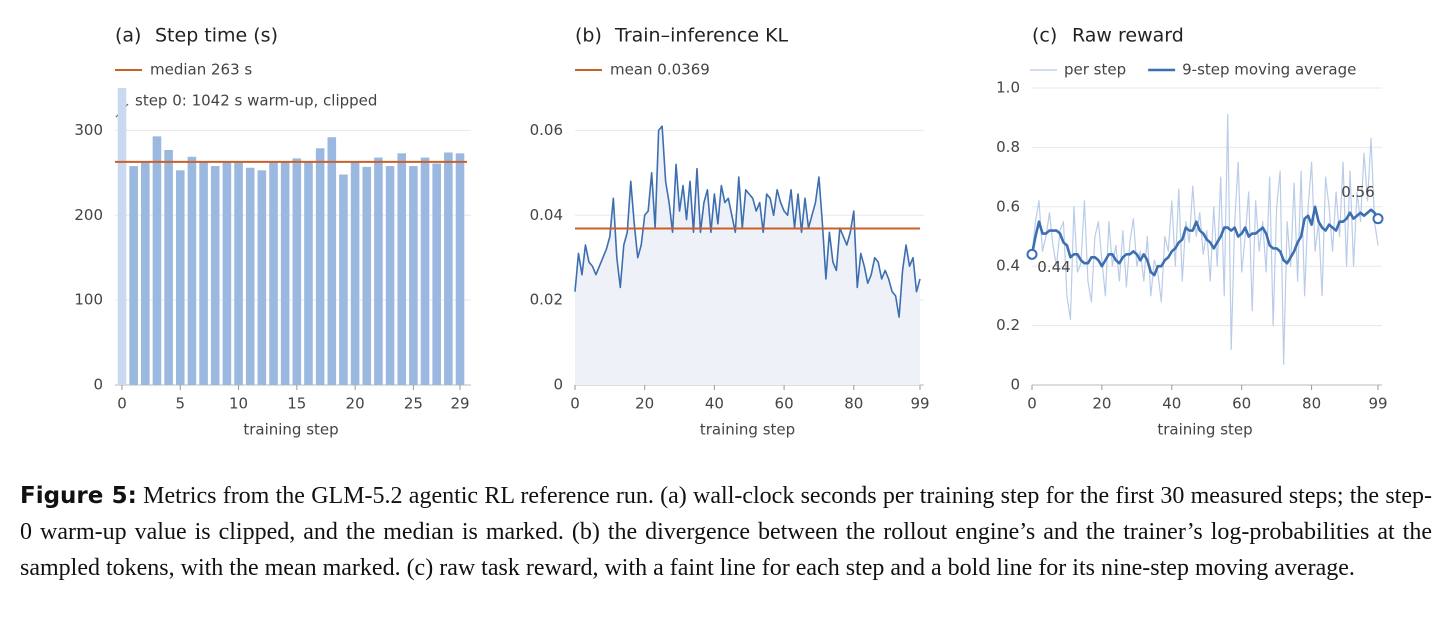 The image size is (1451, 641). I want to click on panel-title: Train–inference KL, so click(701, 36).